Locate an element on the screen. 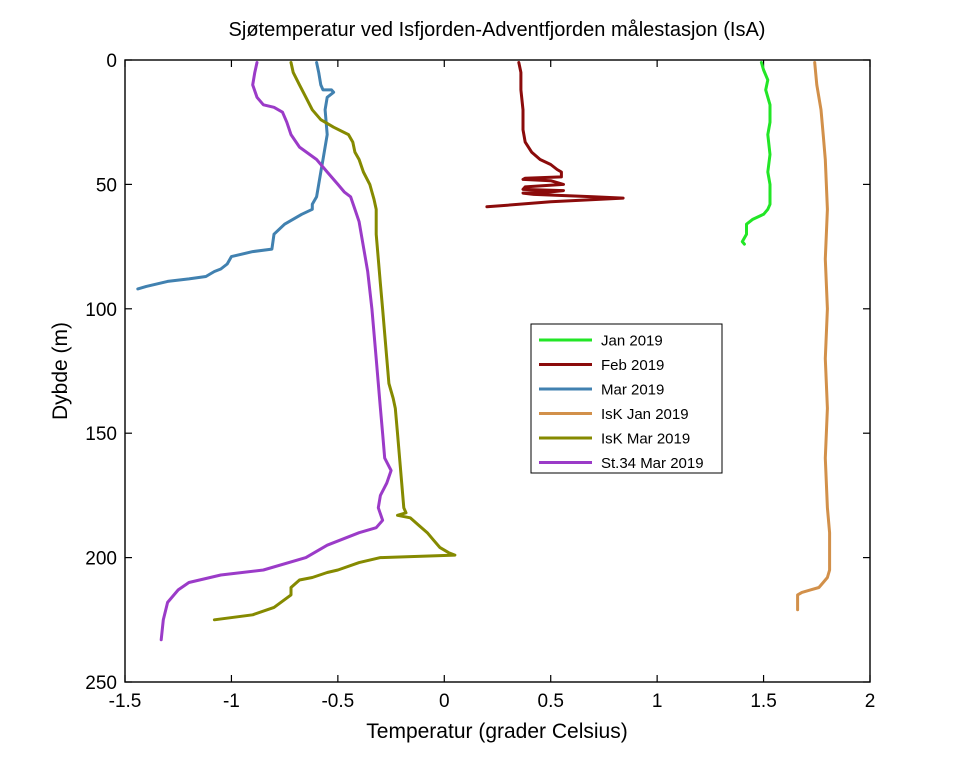  x-tick-label: 1 is located at coordinates (657, 701).